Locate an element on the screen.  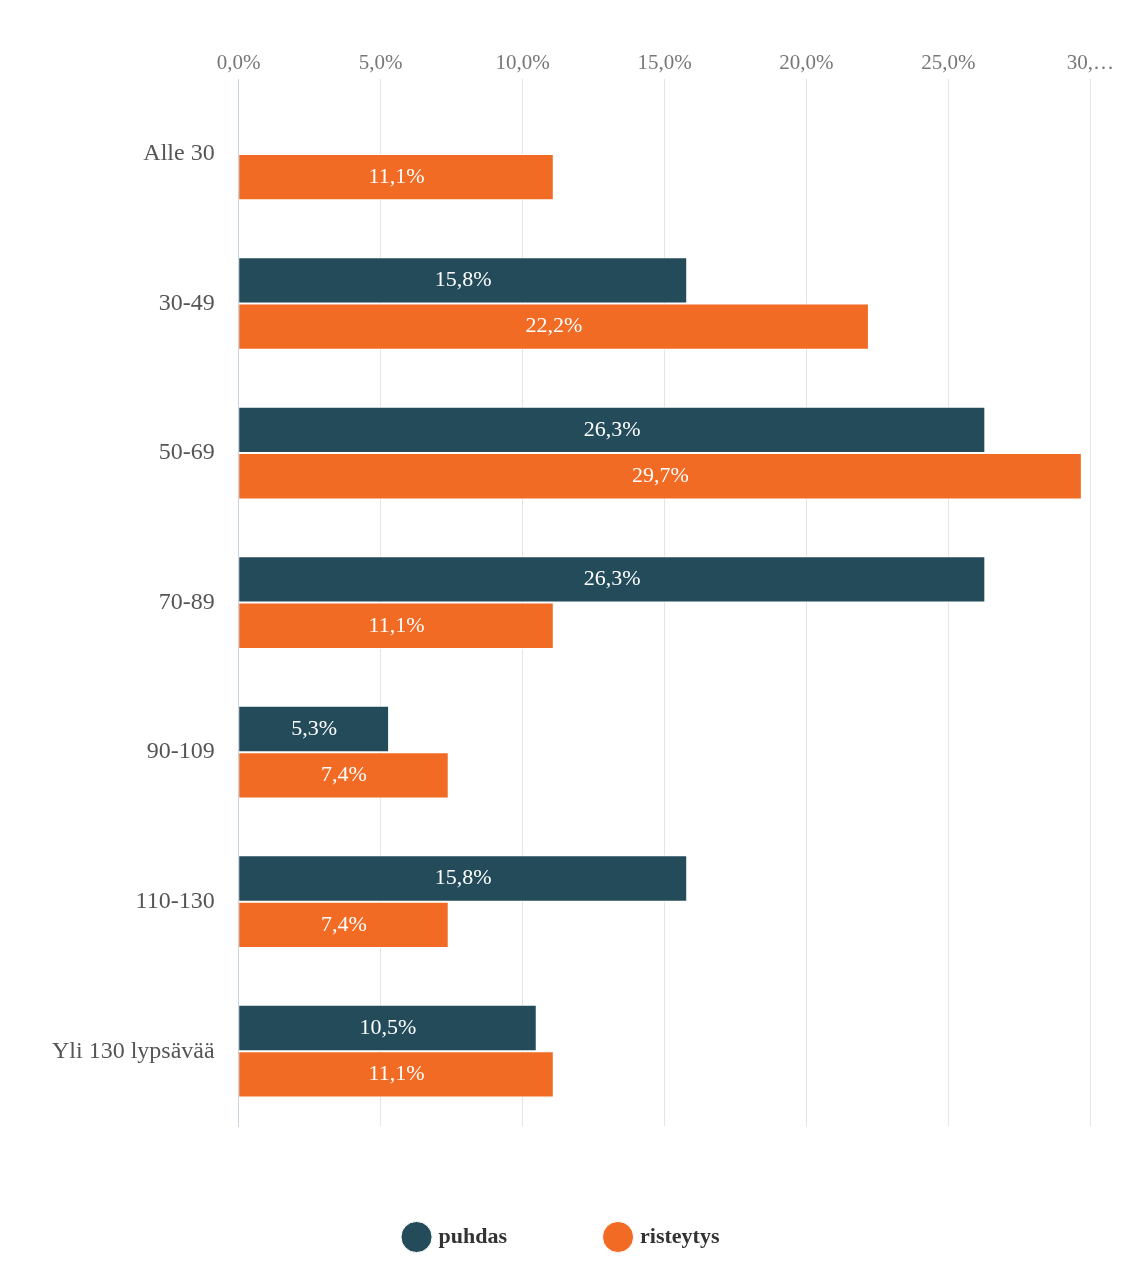
data-label: 22,2% is located at coordinates (554, 325).